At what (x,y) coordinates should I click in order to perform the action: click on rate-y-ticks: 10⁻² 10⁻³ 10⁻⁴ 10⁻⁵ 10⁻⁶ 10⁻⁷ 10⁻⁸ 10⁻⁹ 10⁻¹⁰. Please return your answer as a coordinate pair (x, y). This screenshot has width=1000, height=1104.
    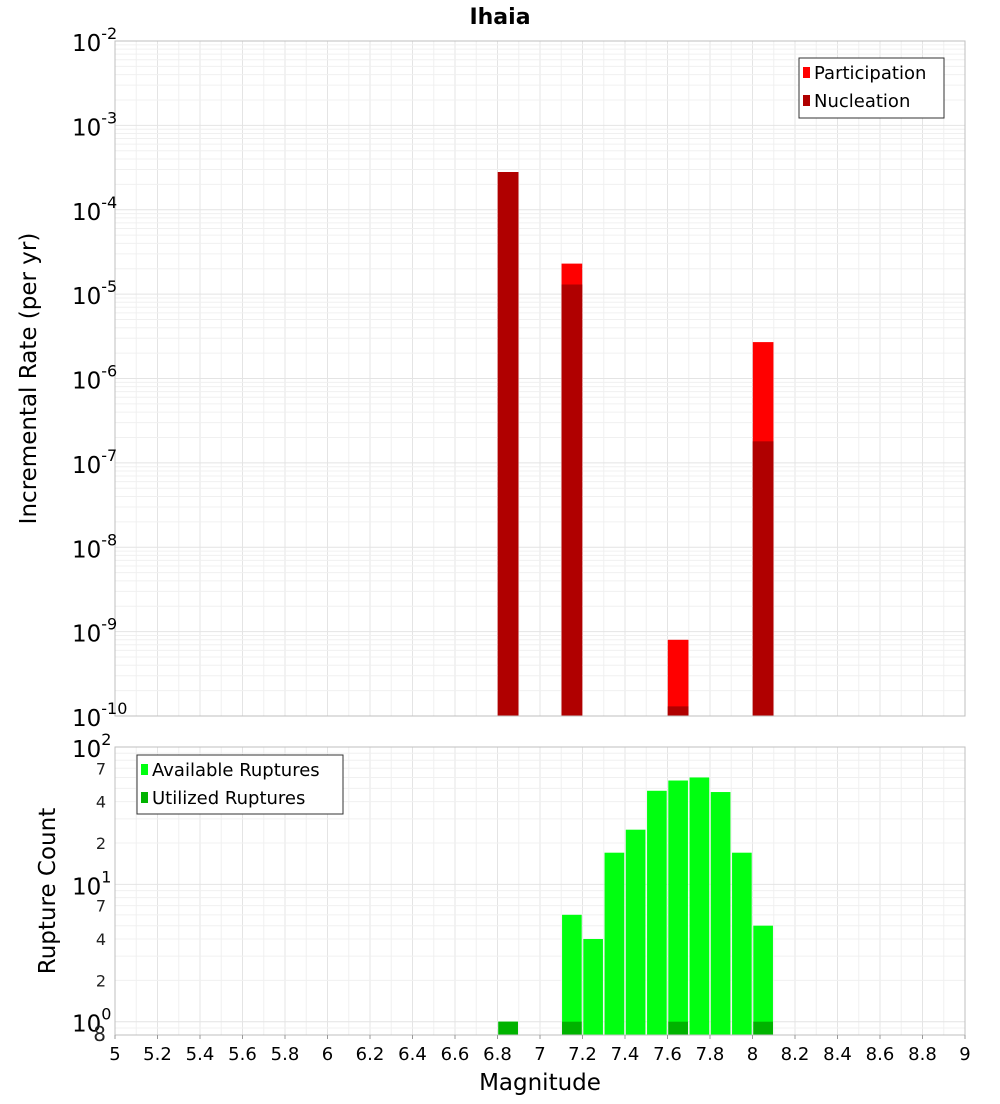
    Looking at the image, I should click on (99, 378).